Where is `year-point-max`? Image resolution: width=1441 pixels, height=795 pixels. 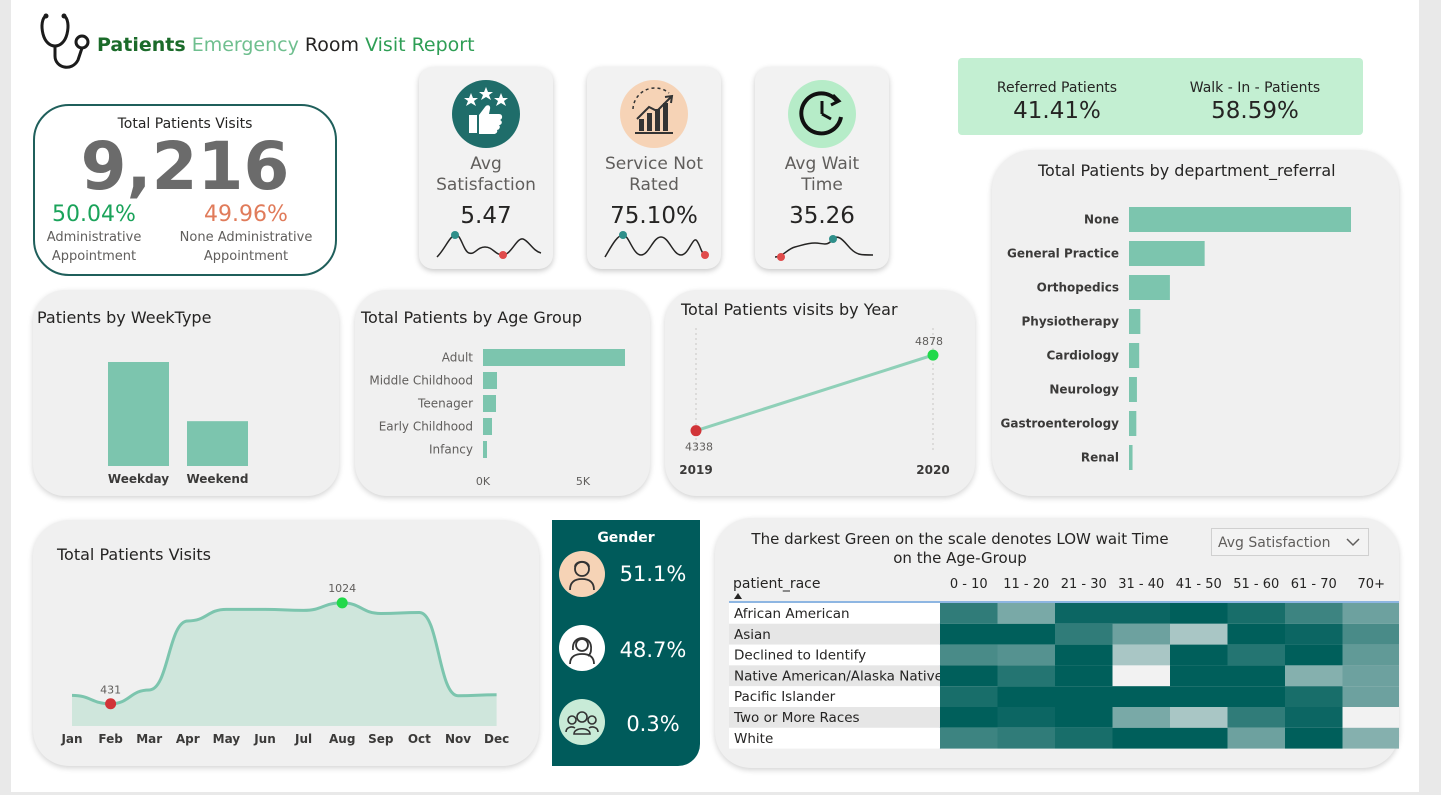
year-point-max is located at coordinates (933, 355).